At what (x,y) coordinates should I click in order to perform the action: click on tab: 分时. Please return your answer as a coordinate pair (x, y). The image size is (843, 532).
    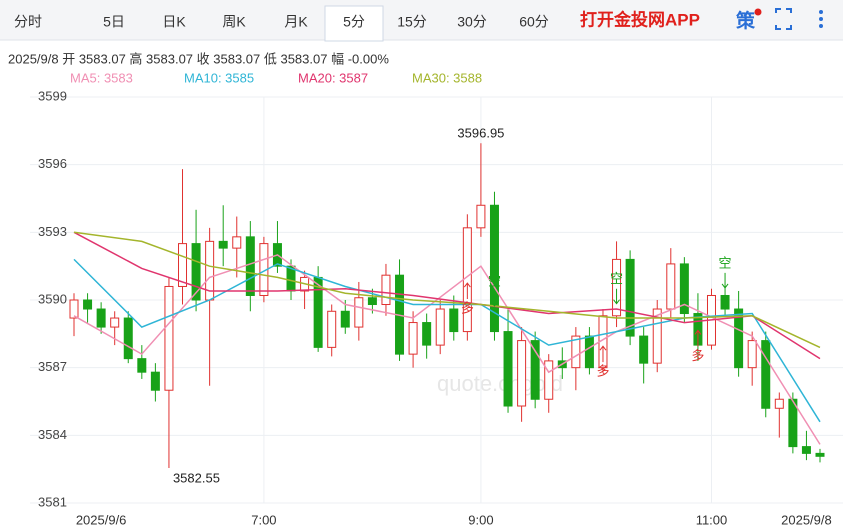
    Looking at the image, I should click on (28, 22).